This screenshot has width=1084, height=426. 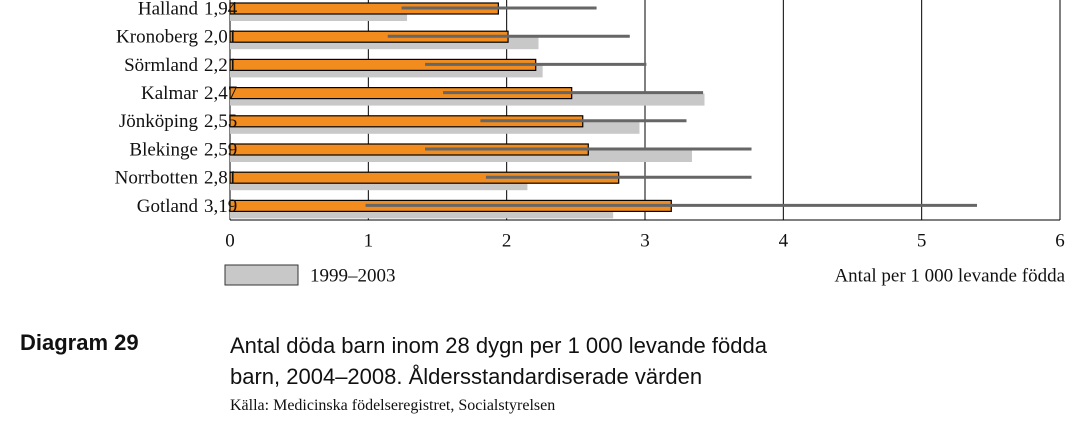 I want to click on value-label: 2,21, so click(x=220, y=65).